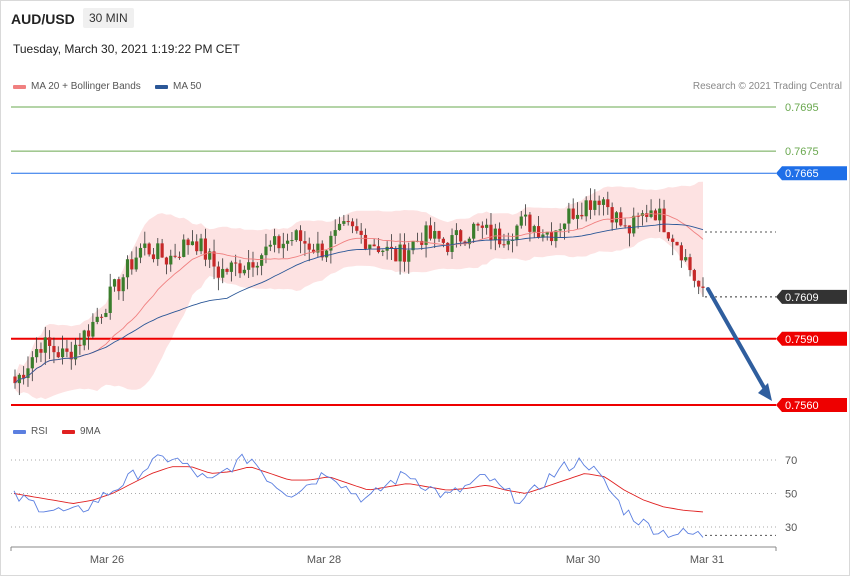 Image resolution: width=850 pixels, height=576 pixels. What do you see at coordinates (108, 18) in the screenshot?
I see `timeframe-button: 30 MIN` at bounding box center [108, 18].